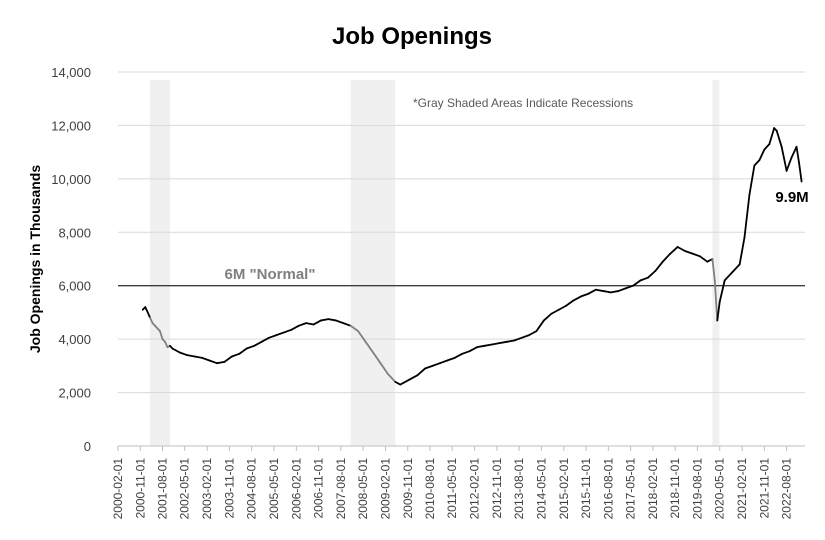 This screenshot has height=540, width=825. What do you see at coordinates (697, 489) in the screenshot?
I see `x-tick-label: 2019-08-01` at bounding box center [697, 489].